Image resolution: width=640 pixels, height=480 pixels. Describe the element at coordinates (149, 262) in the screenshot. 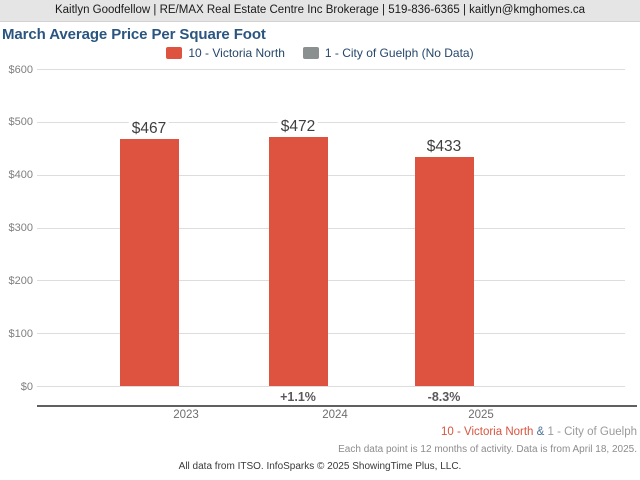

I see `bar-2023` at that location.